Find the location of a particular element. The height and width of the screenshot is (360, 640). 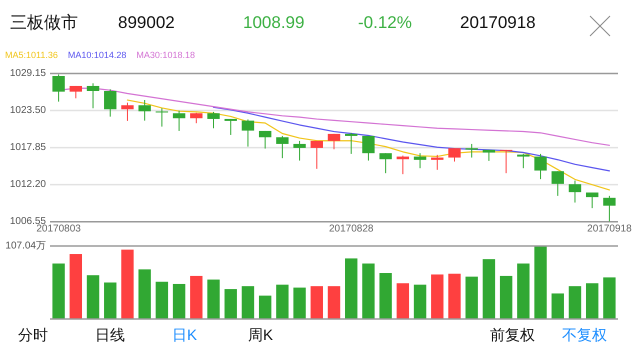

text: 周K is located at coordinates (261, 335).